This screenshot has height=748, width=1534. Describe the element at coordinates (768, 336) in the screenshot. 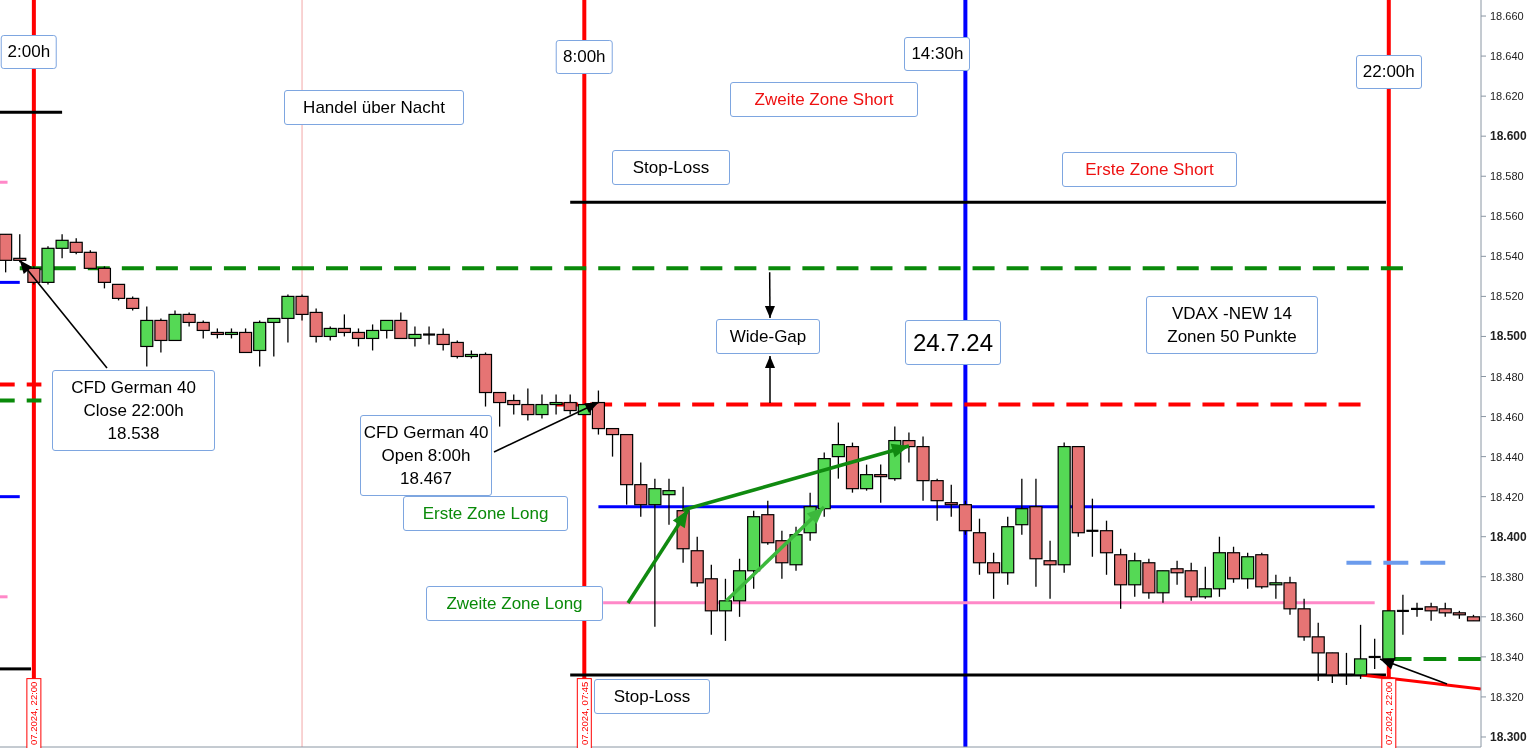

I see `annotation: Wide-Gap` at that location.